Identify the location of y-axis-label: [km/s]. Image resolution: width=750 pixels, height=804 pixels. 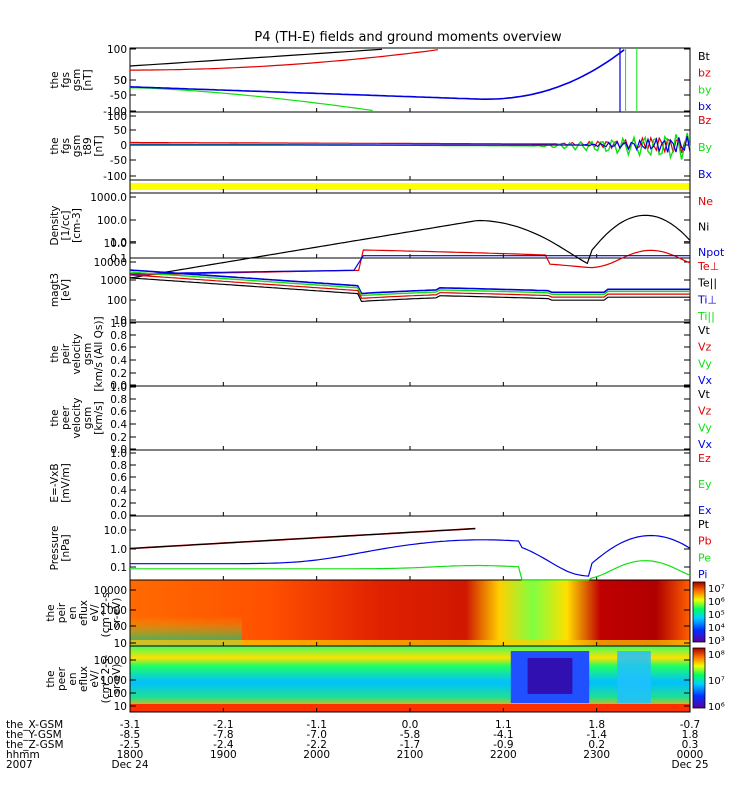
(99, 418).